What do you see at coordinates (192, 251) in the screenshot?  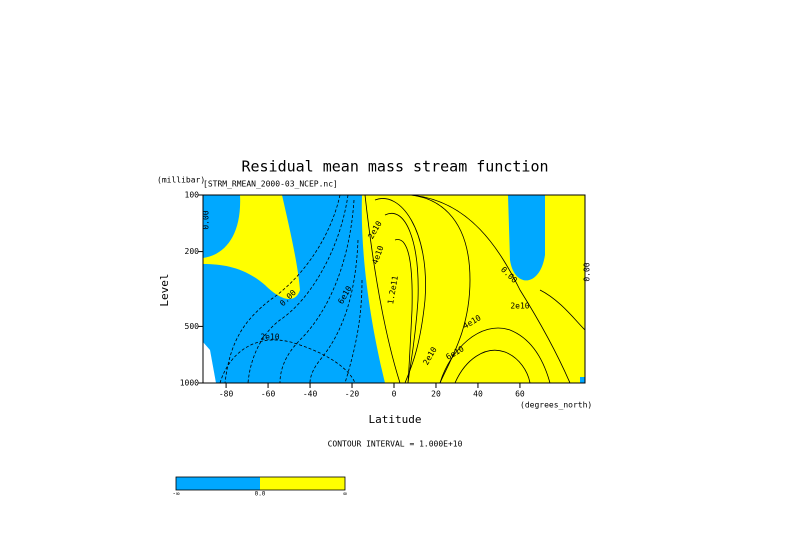 I see `y-tick-label: 200` at bounding box center [192, 251].